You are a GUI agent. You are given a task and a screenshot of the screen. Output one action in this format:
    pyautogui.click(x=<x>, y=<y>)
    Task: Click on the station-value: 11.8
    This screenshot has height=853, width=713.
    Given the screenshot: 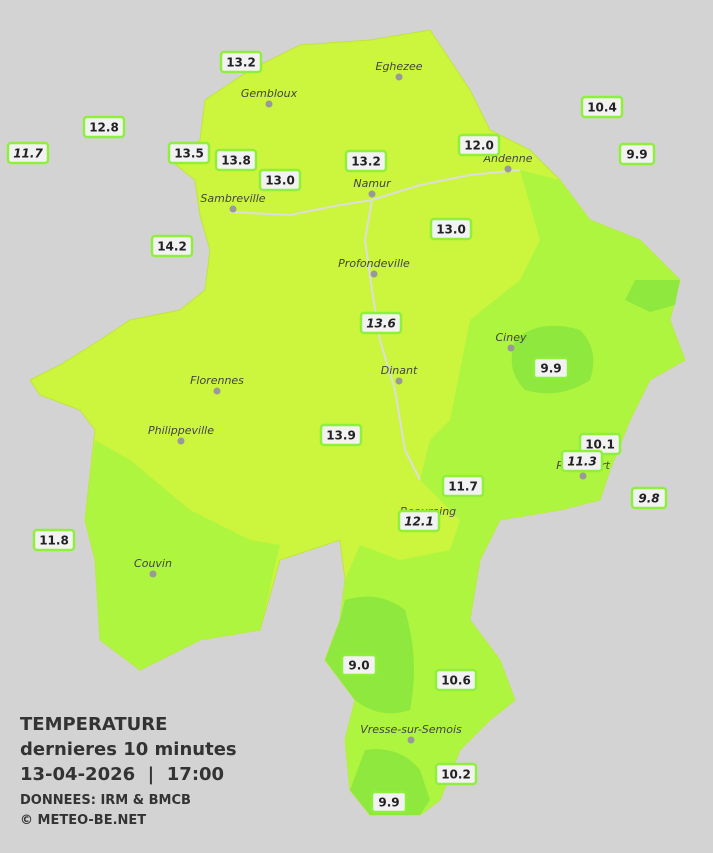 What is the action you would take?
    pyautogui.click(x=54, y=541)
    